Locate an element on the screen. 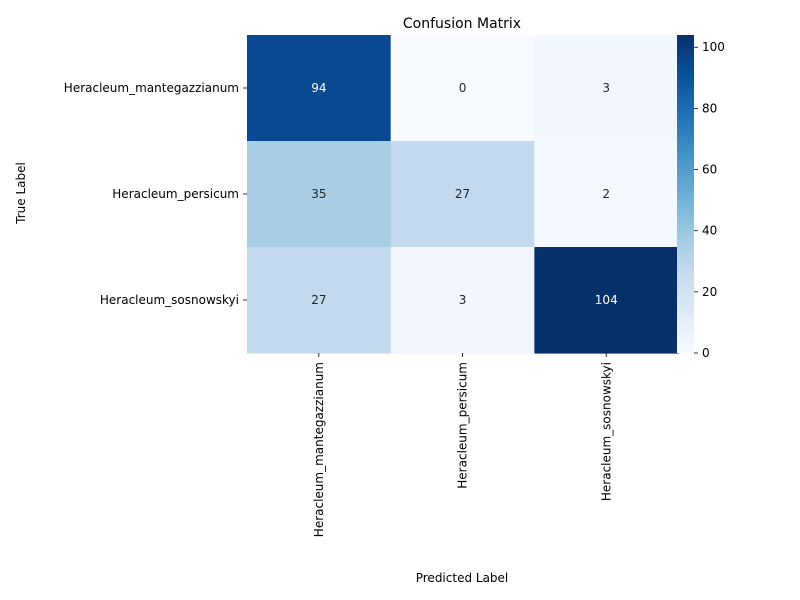 Image resolution: width=800 pixels, height=600 pixels. x-tick-label: Heracleum_persicum is located at coordinates (463, 425).